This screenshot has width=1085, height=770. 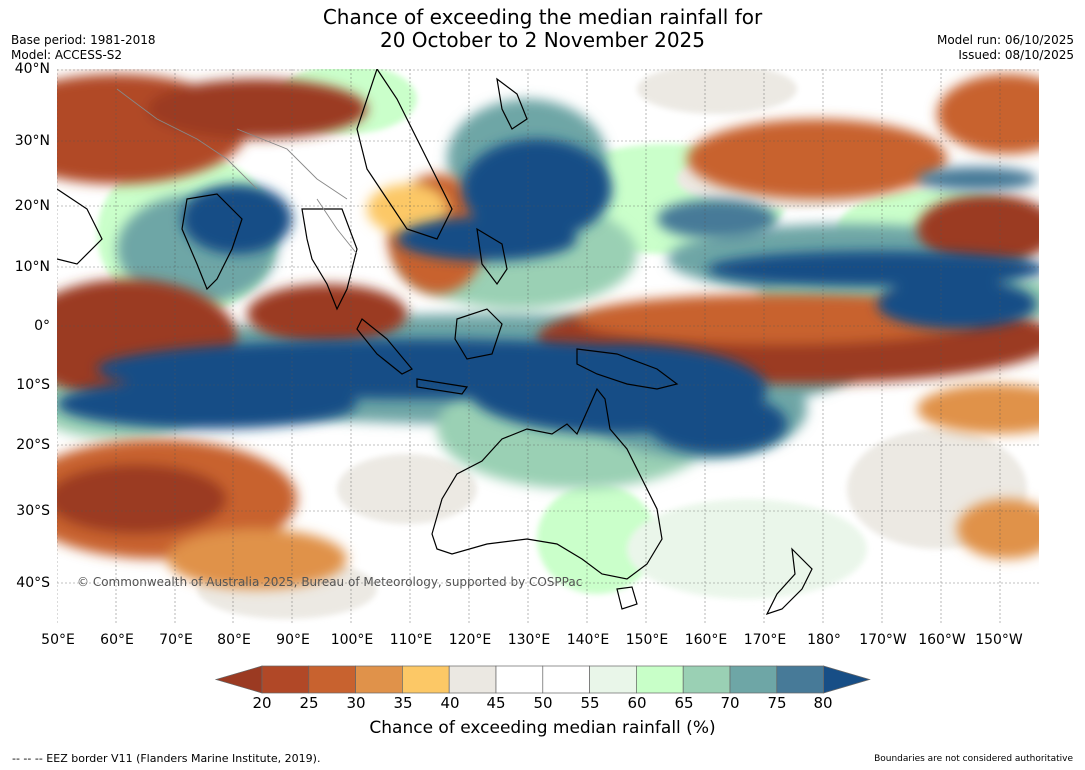 I want to click on colorbar-tick: 20, so click(x=262, y=703).